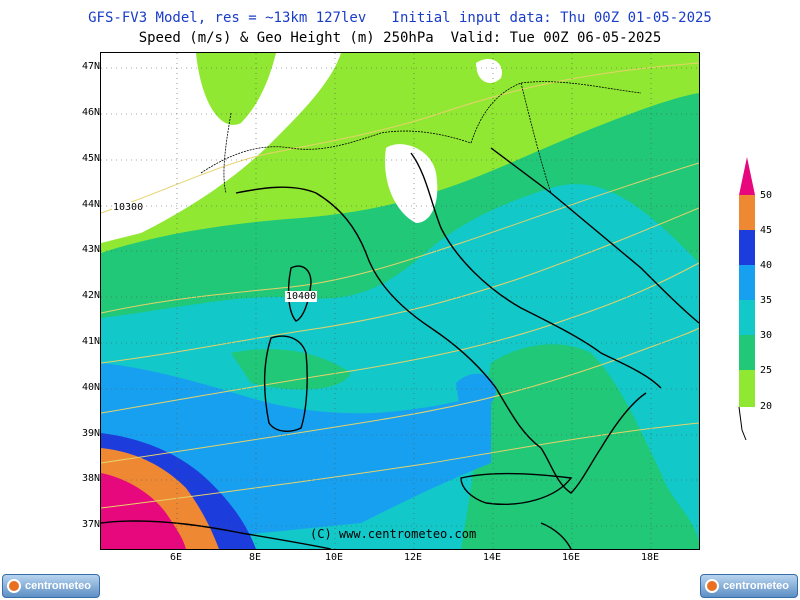 The height and width of the screenshot is (600, 800). Describe the element at coordinates (489, 70) in the screenshot. I see `calm-area-north` at that location.